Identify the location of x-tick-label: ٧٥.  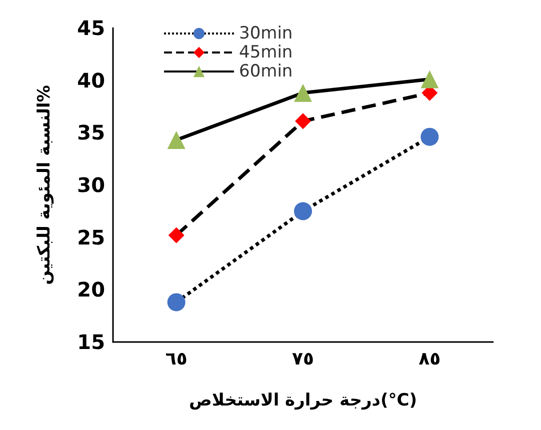
(303, 359).